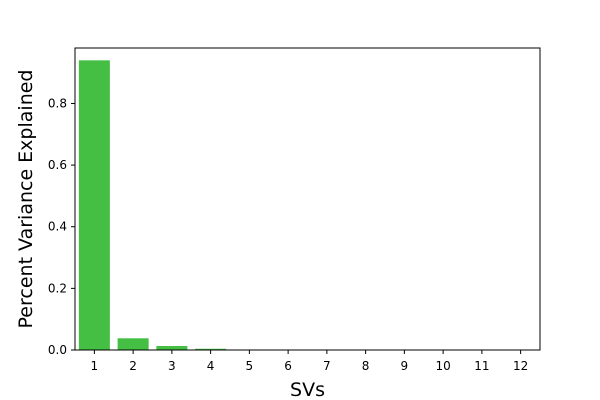 The width and height of the screenshot is (600, 400). What do you see at coordinates (172, 366) in the screenshot?
I see `x-tick-label: 3` at bounding box center [172, 366].